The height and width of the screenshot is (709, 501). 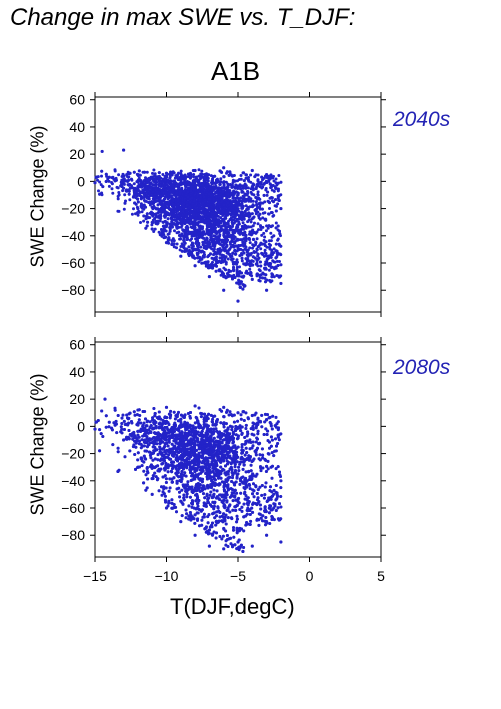 What do you see at coordinates (77, 345) in the screenshot?
I see `y-tick-label: 60` at bounding box center [77, 345].